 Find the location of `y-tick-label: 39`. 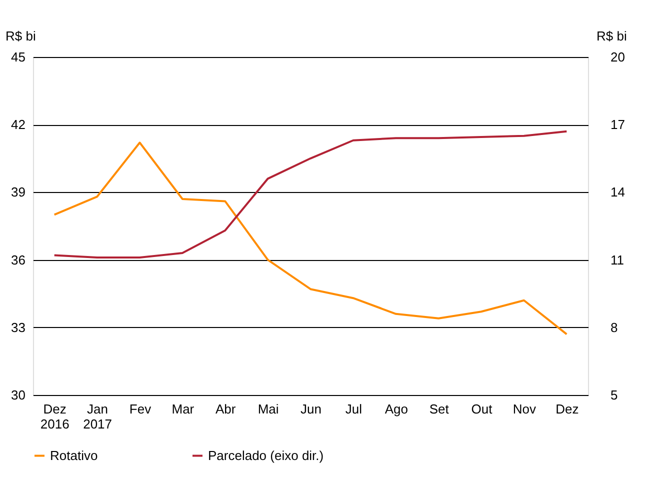

y-tick-label: 39 is located at coordinates (18, 192).